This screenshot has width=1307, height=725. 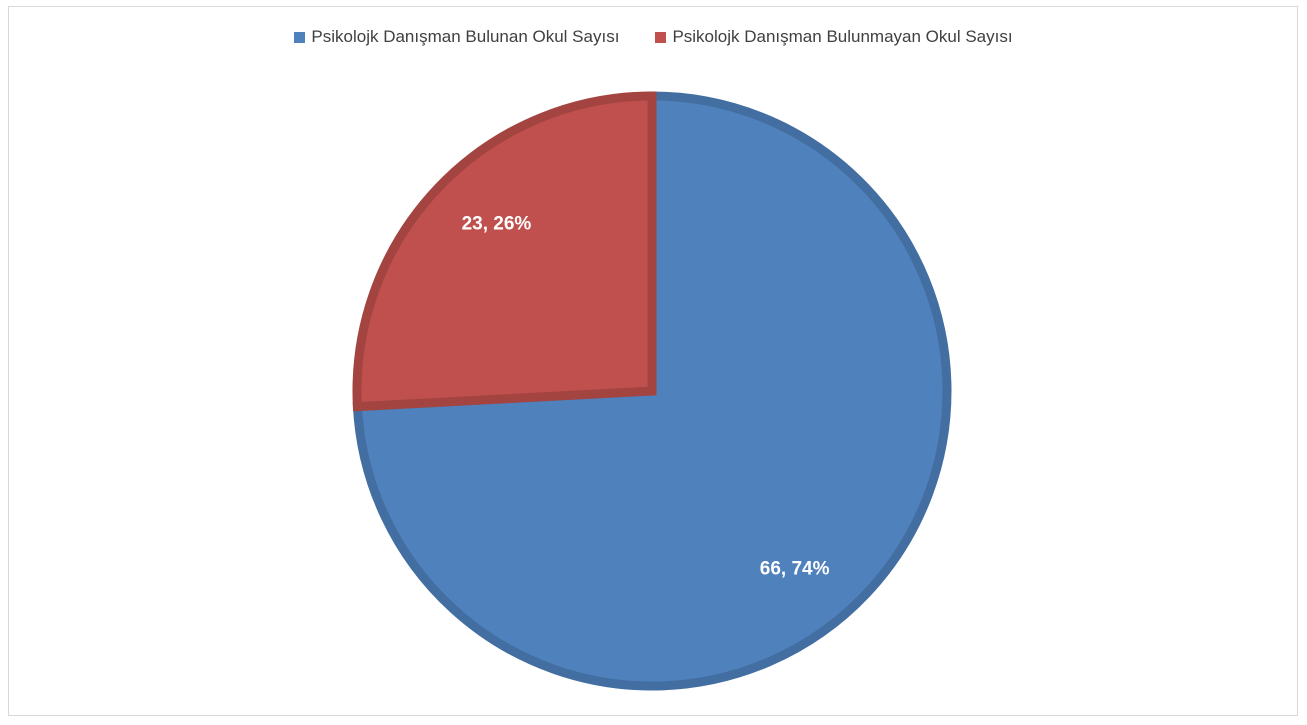 I want to click on data-label-2: 23, 26%, so click(x=497, y=224).